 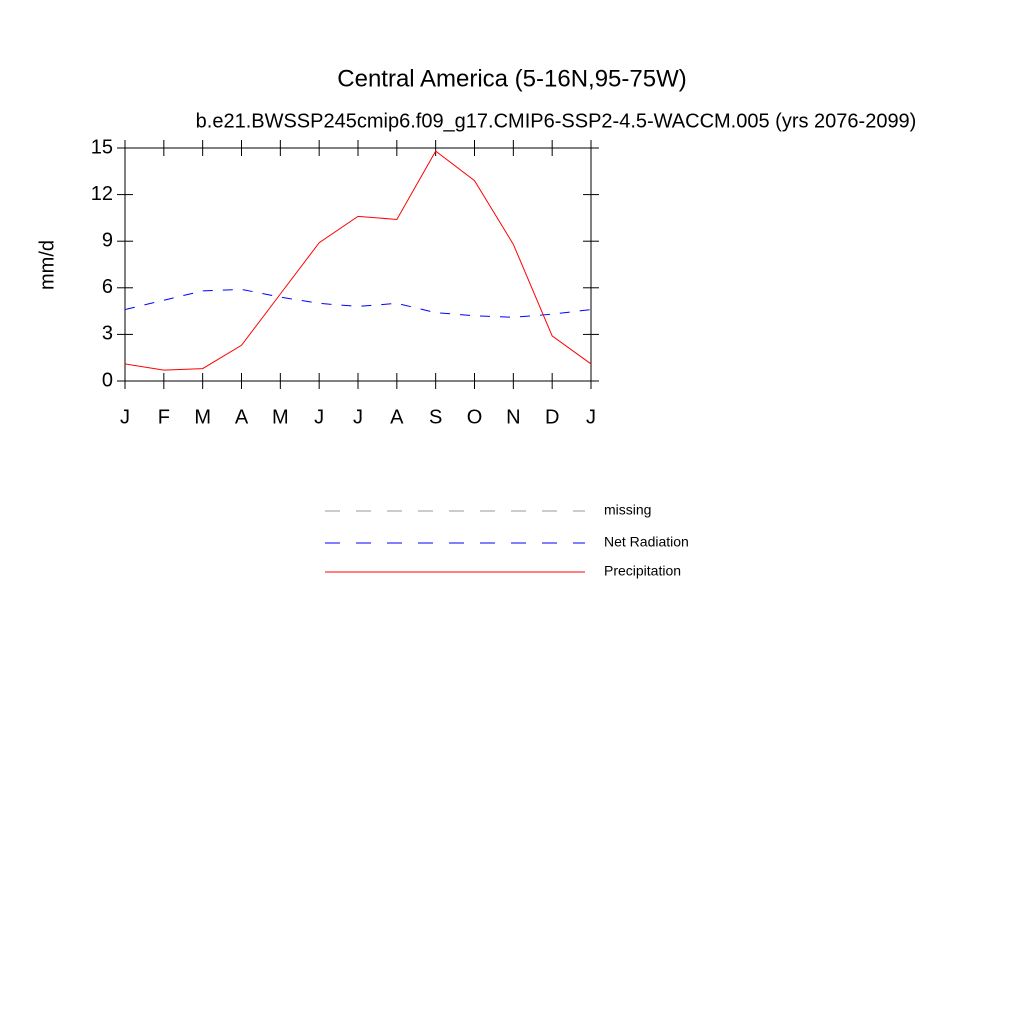 I want to click on legend-label: Net Radiation, so click(x=646, y=542).